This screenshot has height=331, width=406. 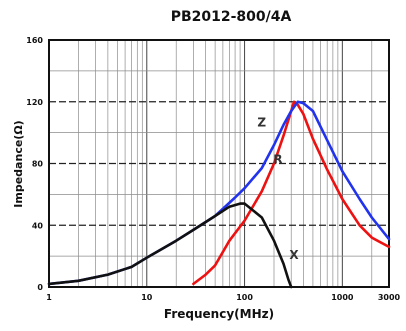 I want to click on y-tick-label: 80, so click(x=38, y=164).